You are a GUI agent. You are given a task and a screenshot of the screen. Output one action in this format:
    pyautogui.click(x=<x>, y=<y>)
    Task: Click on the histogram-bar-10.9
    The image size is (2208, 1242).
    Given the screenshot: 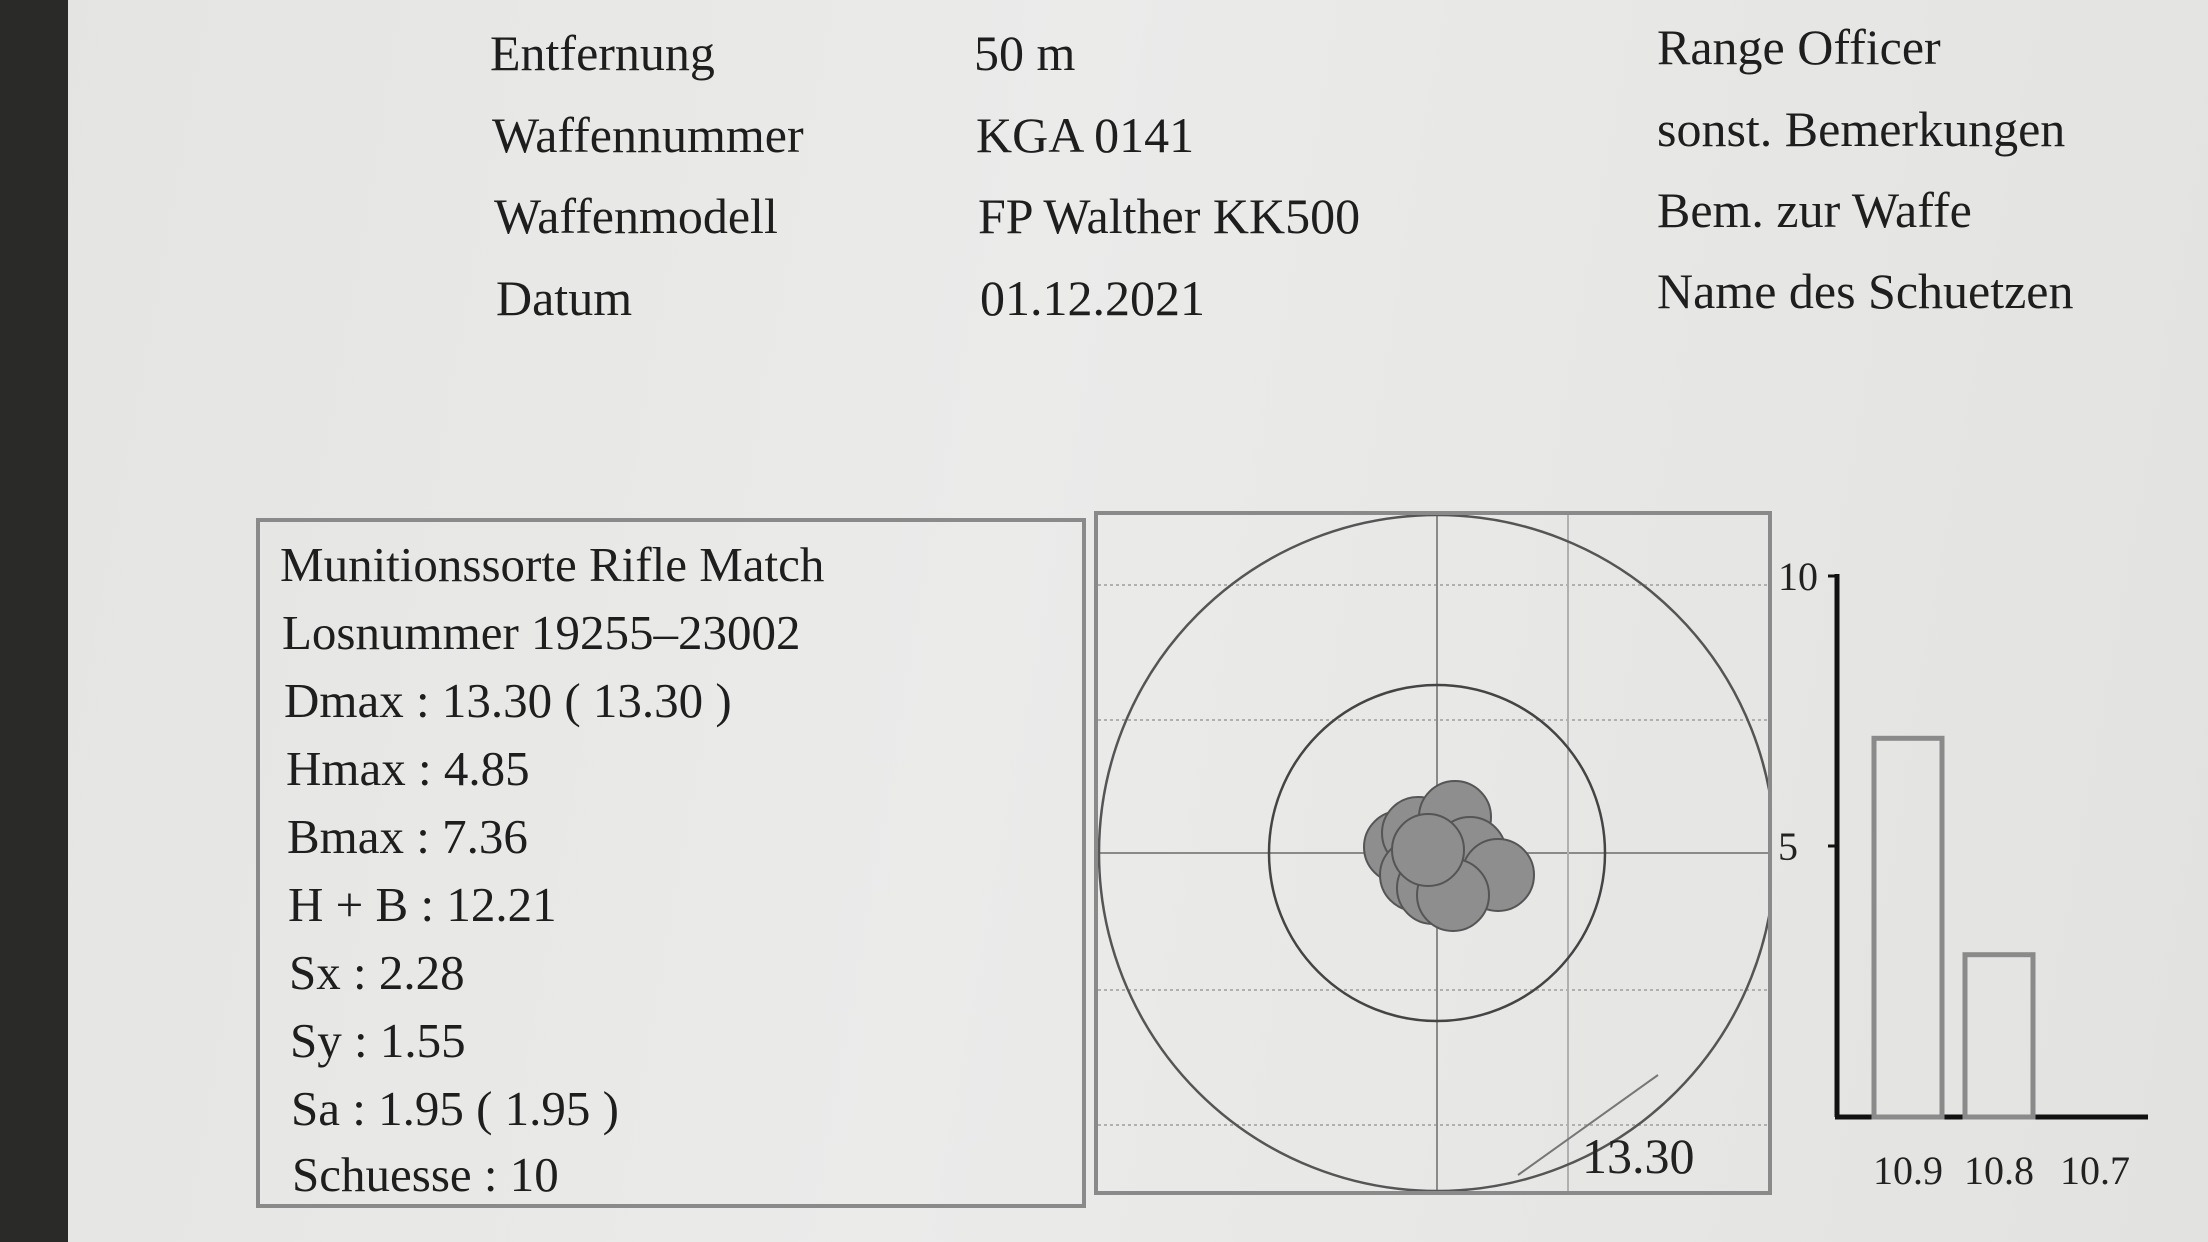 What is the action you would take?
    pyautogui.click(x=1908, y=927)
    